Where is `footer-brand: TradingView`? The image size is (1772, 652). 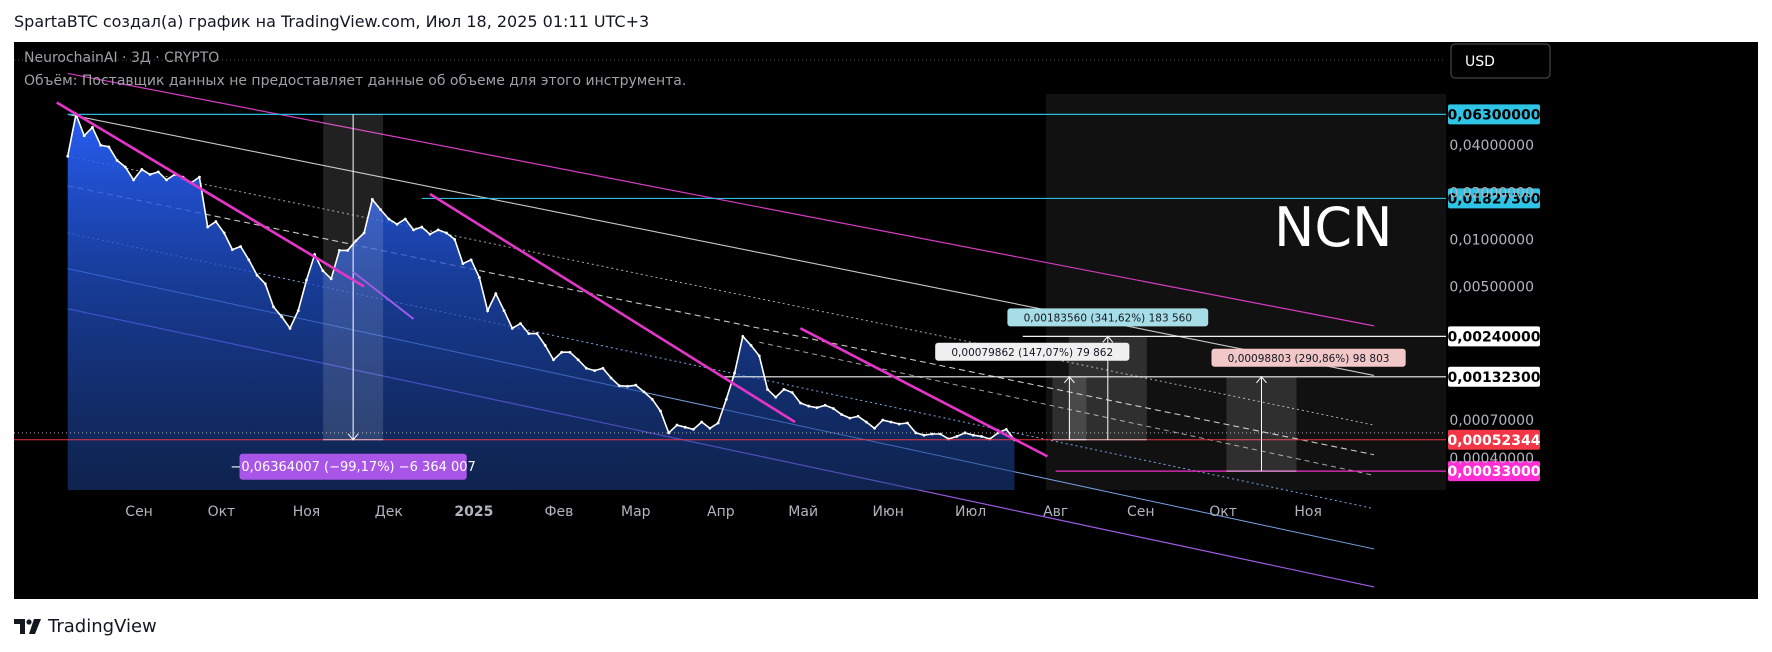 footer-brand: TradingView is located at coordinates (85, 626).